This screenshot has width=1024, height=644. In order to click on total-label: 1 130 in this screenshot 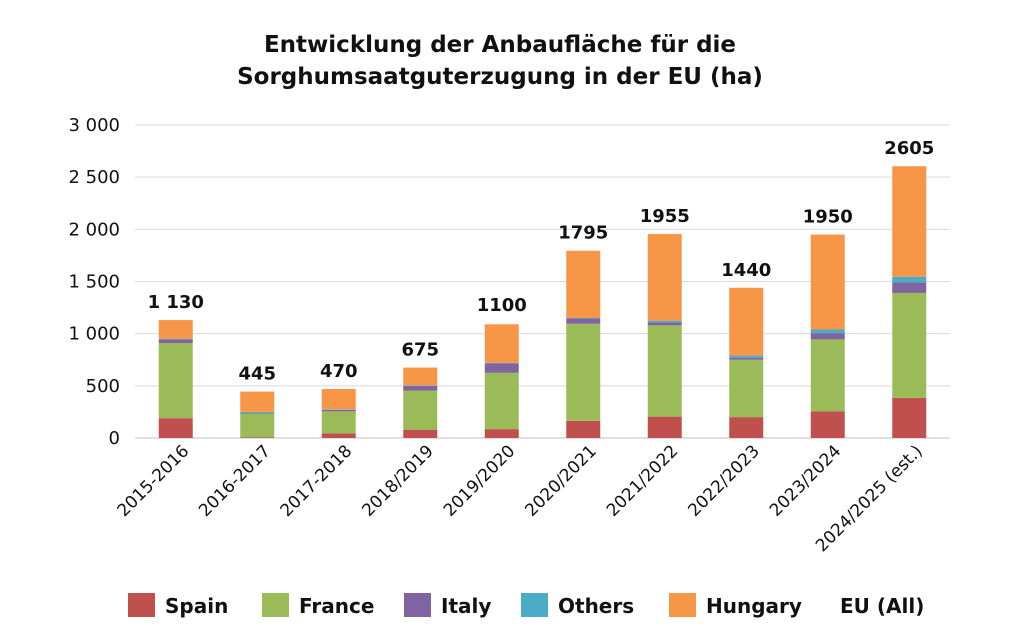, I will do `click(176, 302)`.